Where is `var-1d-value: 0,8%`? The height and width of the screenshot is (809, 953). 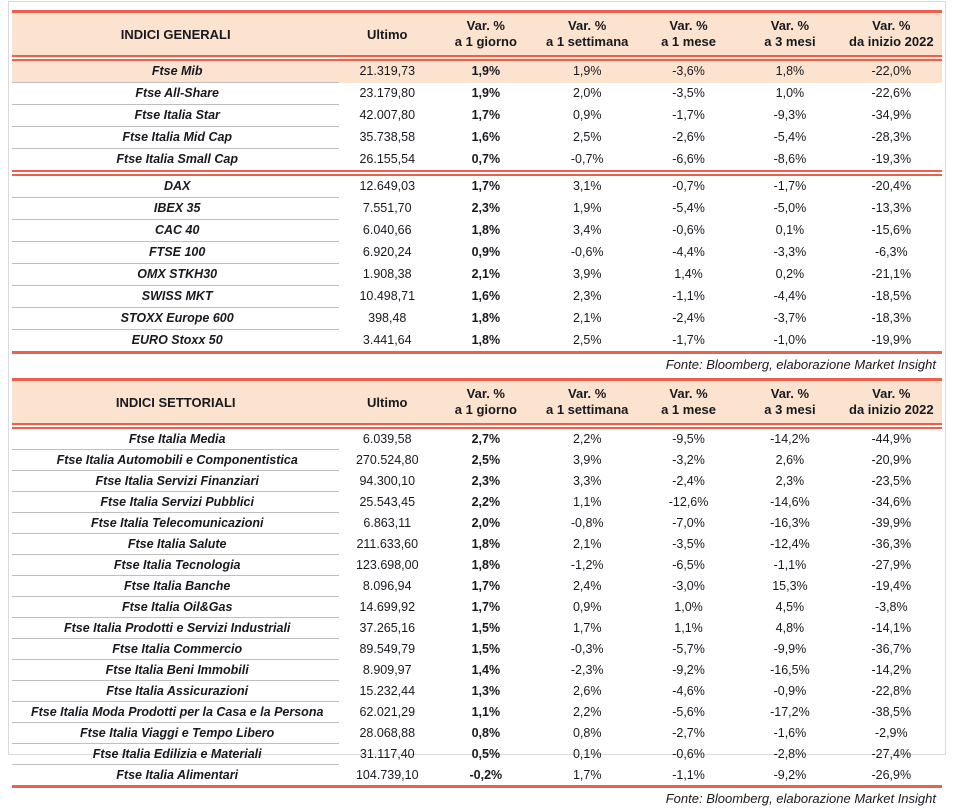 var-1d-value: 0,8% is located at coordinates (486, 733).